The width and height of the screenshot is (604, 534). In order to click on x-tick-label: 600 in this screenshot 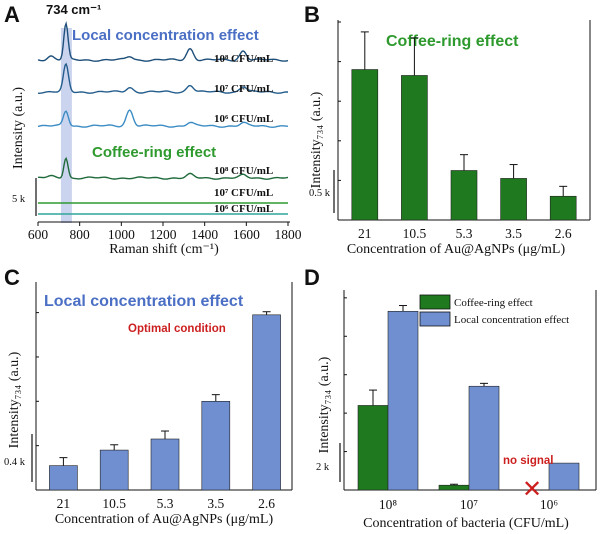, I will do `click(38, 234)`.